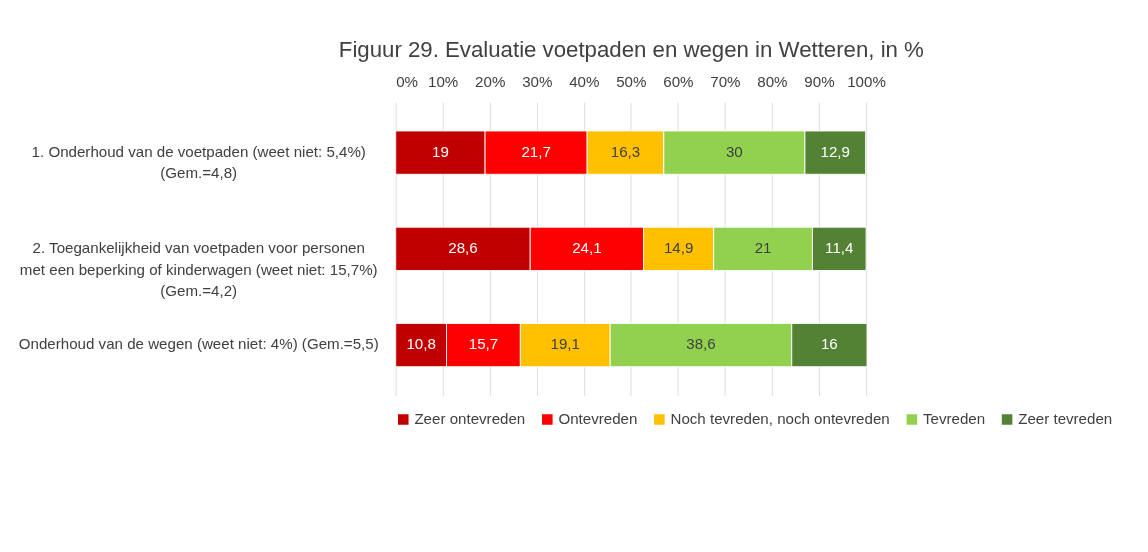  Describe the element at coordinates (536, 152) in the screenshot. I see `data-label: 21,7` at that location.